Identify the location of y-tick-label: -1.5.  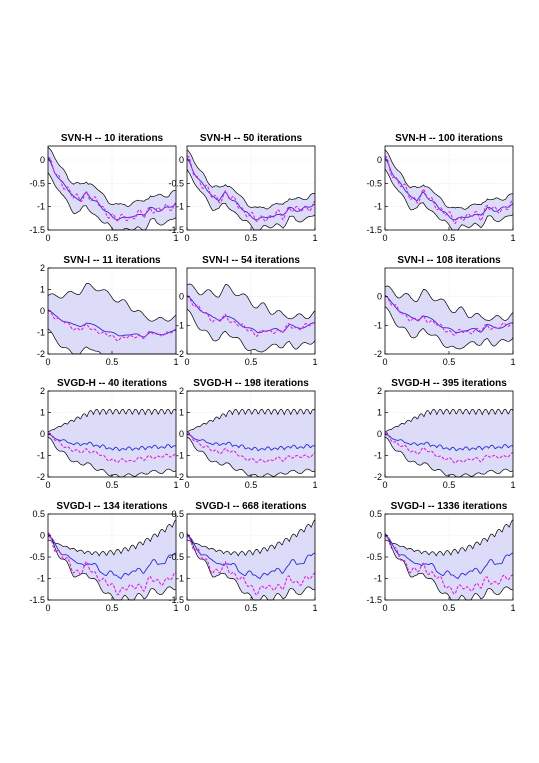
(176, 230).